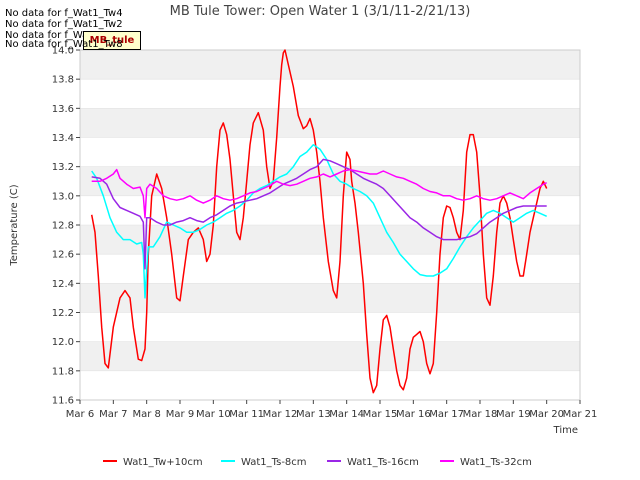 This screenshot has width=640, height=480. What do you see at coordinates (62, 35) in the screenshot?
I see `no-data-message: No data for f_Wat1_Ts2` at bounding box center [62, 35].